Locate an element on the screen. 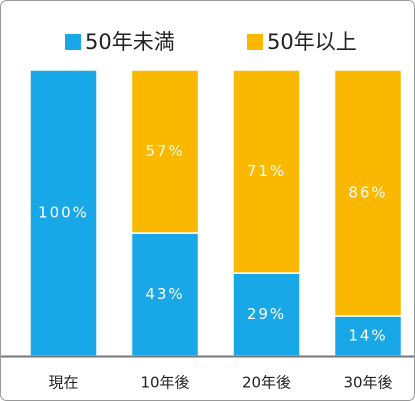 Image resolution: width=415 pixels, height=401 pixels. x-tick-label: 20年後 is located at coordinates (266, 383).